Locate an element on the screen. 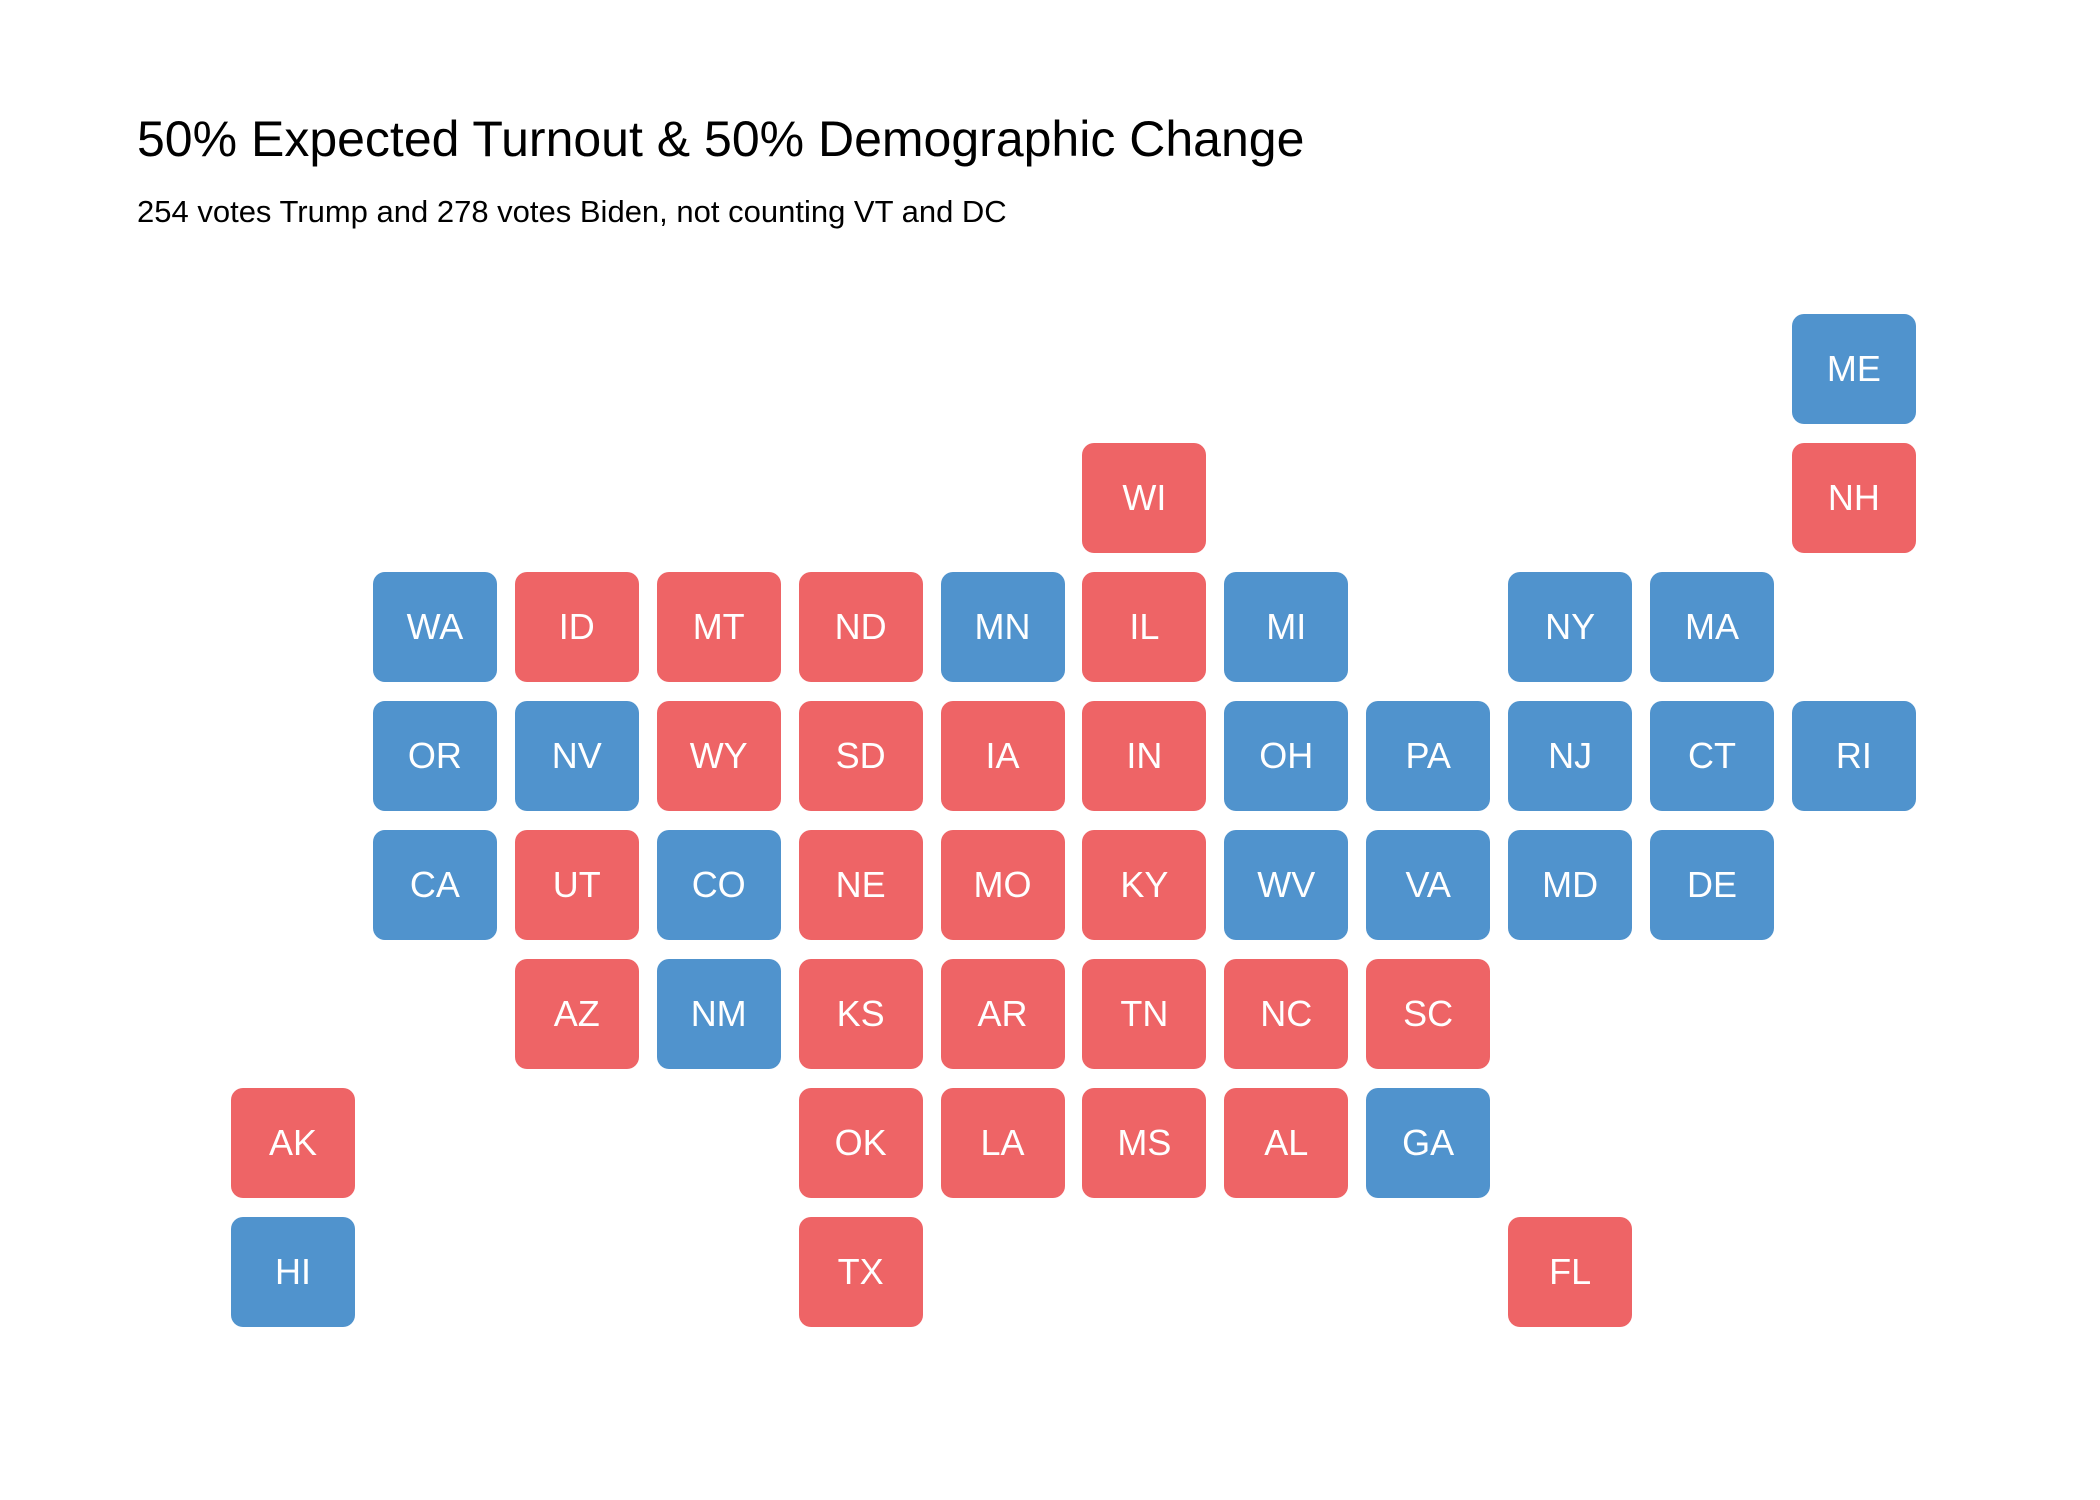 This screenshot has width=2100, height=1500. state-tile-or: OR is located at coordinates (434, 756).